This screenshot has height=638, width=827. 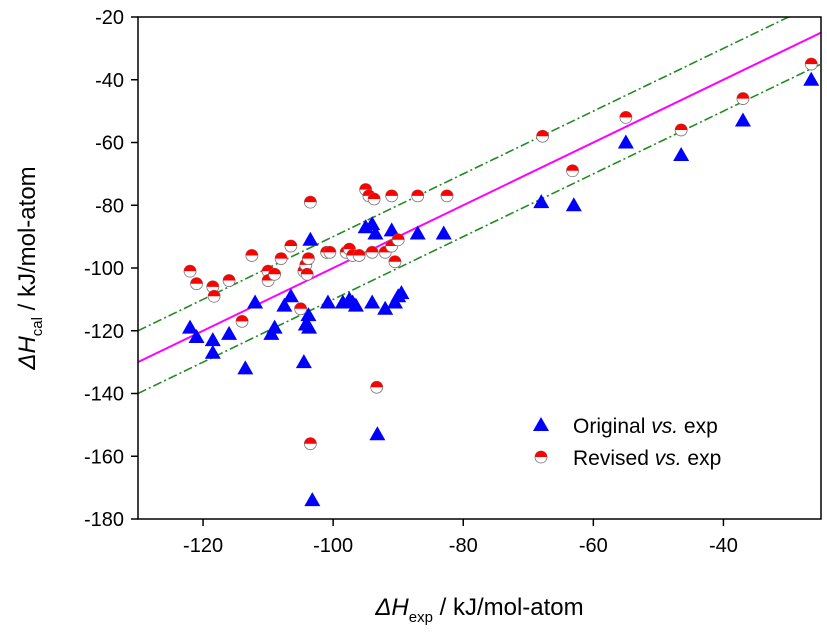 I want to click on legend-item-original: Original vs. exp, so click(x=625, y=426).